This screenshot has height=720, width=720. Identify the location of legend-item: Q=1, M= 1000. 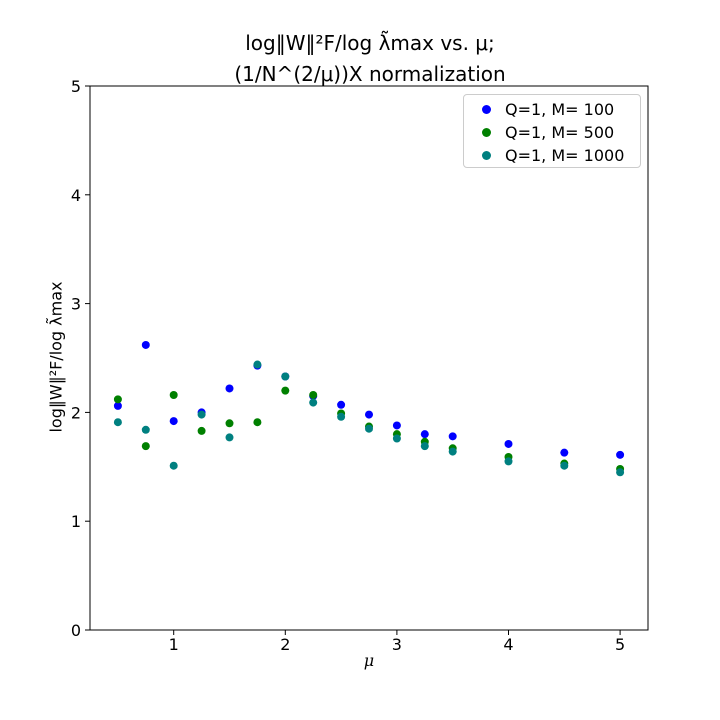
(552, 155).